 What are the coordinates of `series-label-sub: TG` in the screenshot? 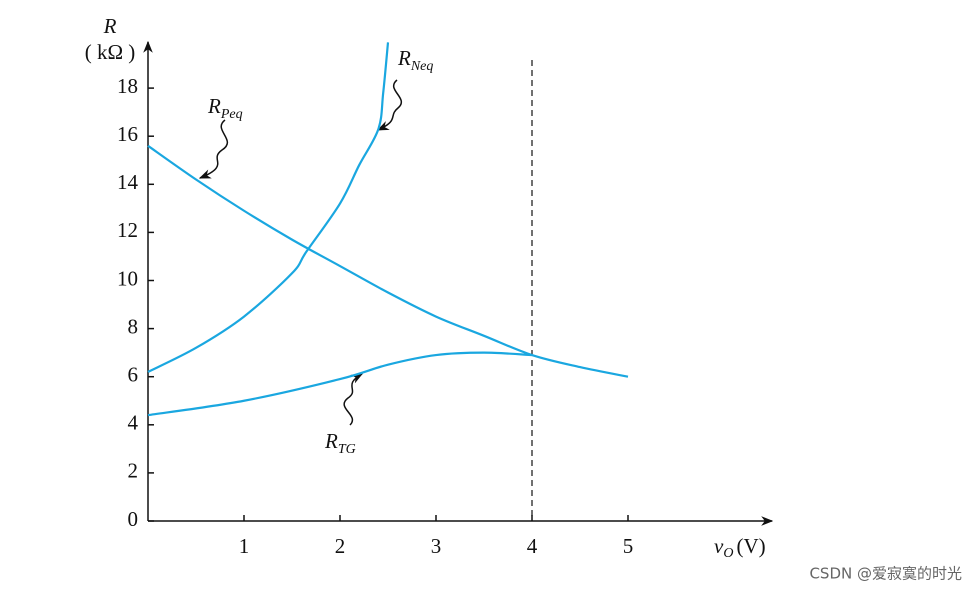 It's located at (347, 449).